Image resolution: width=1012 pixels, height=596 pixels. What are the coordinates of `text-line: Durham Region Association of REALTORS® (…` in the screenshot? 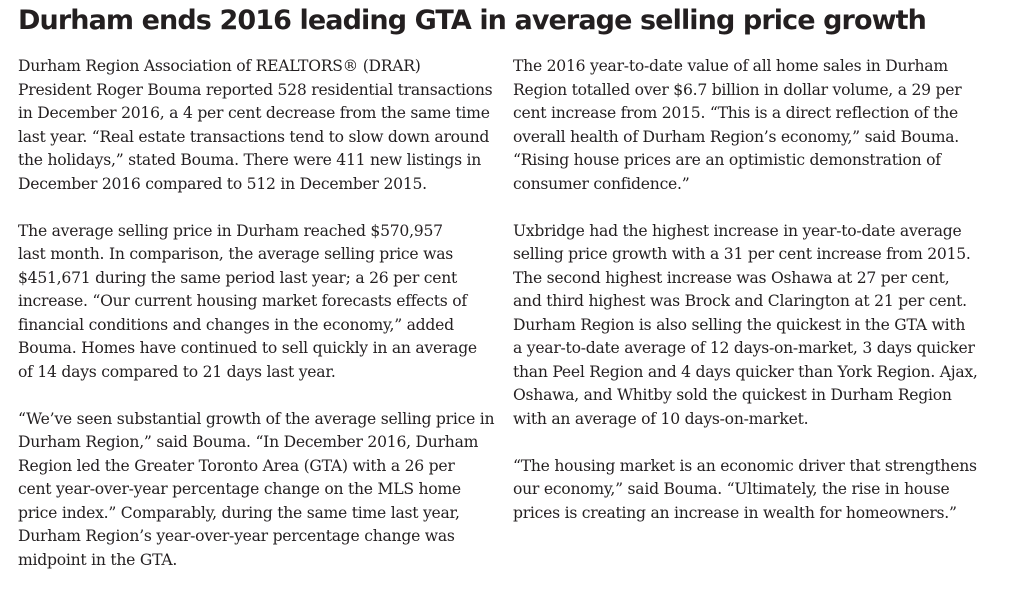 It's located at (219, 66).